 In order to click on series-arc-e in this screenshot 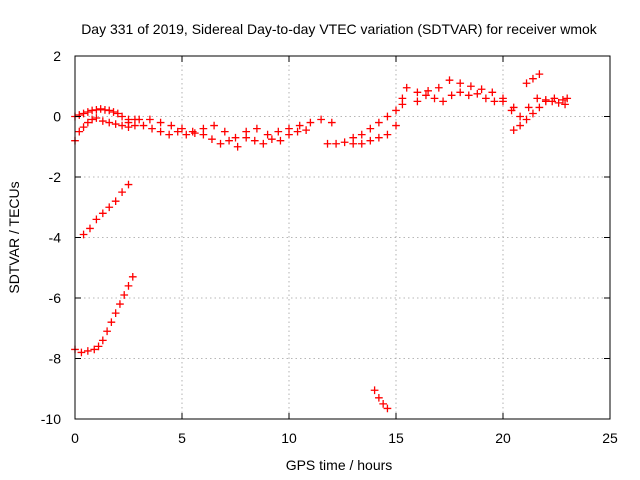, I will do `click(230, 128)`.